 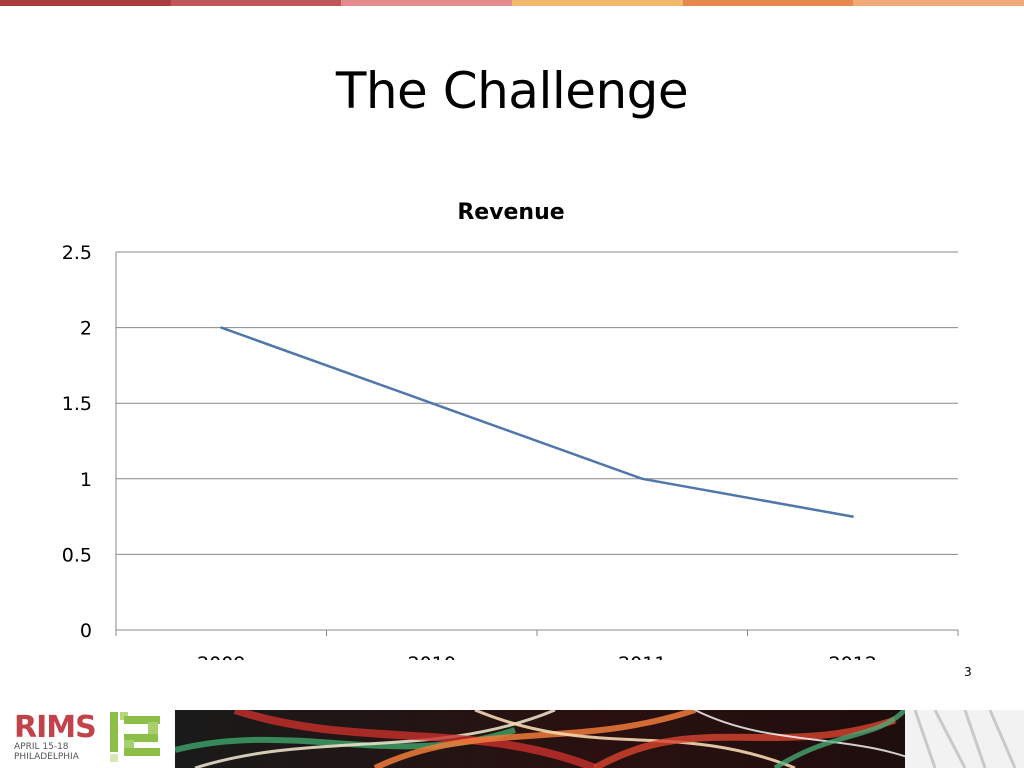 What do you see at coordinates (77, 253) in the screenshot?
I see `y-tick-label: 2.5` at bounding box center [77, 253].